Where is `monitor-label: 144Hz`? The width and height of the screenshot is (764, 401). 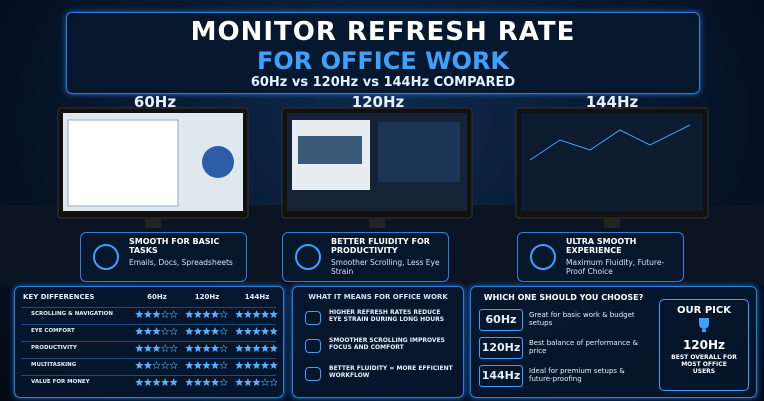 monitor-label: 144Hz is located at coordinates (612, 102).